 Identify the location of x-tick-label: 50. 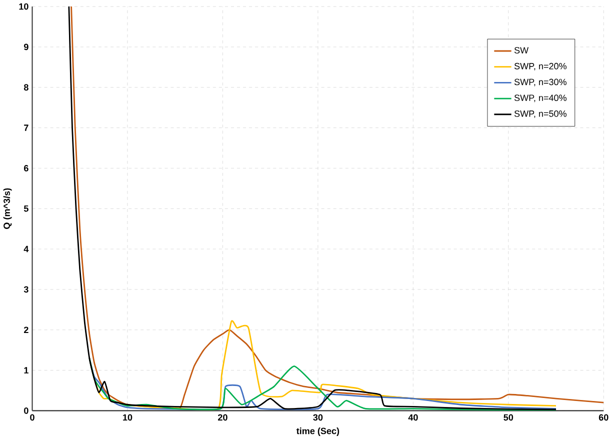
(509, 417).